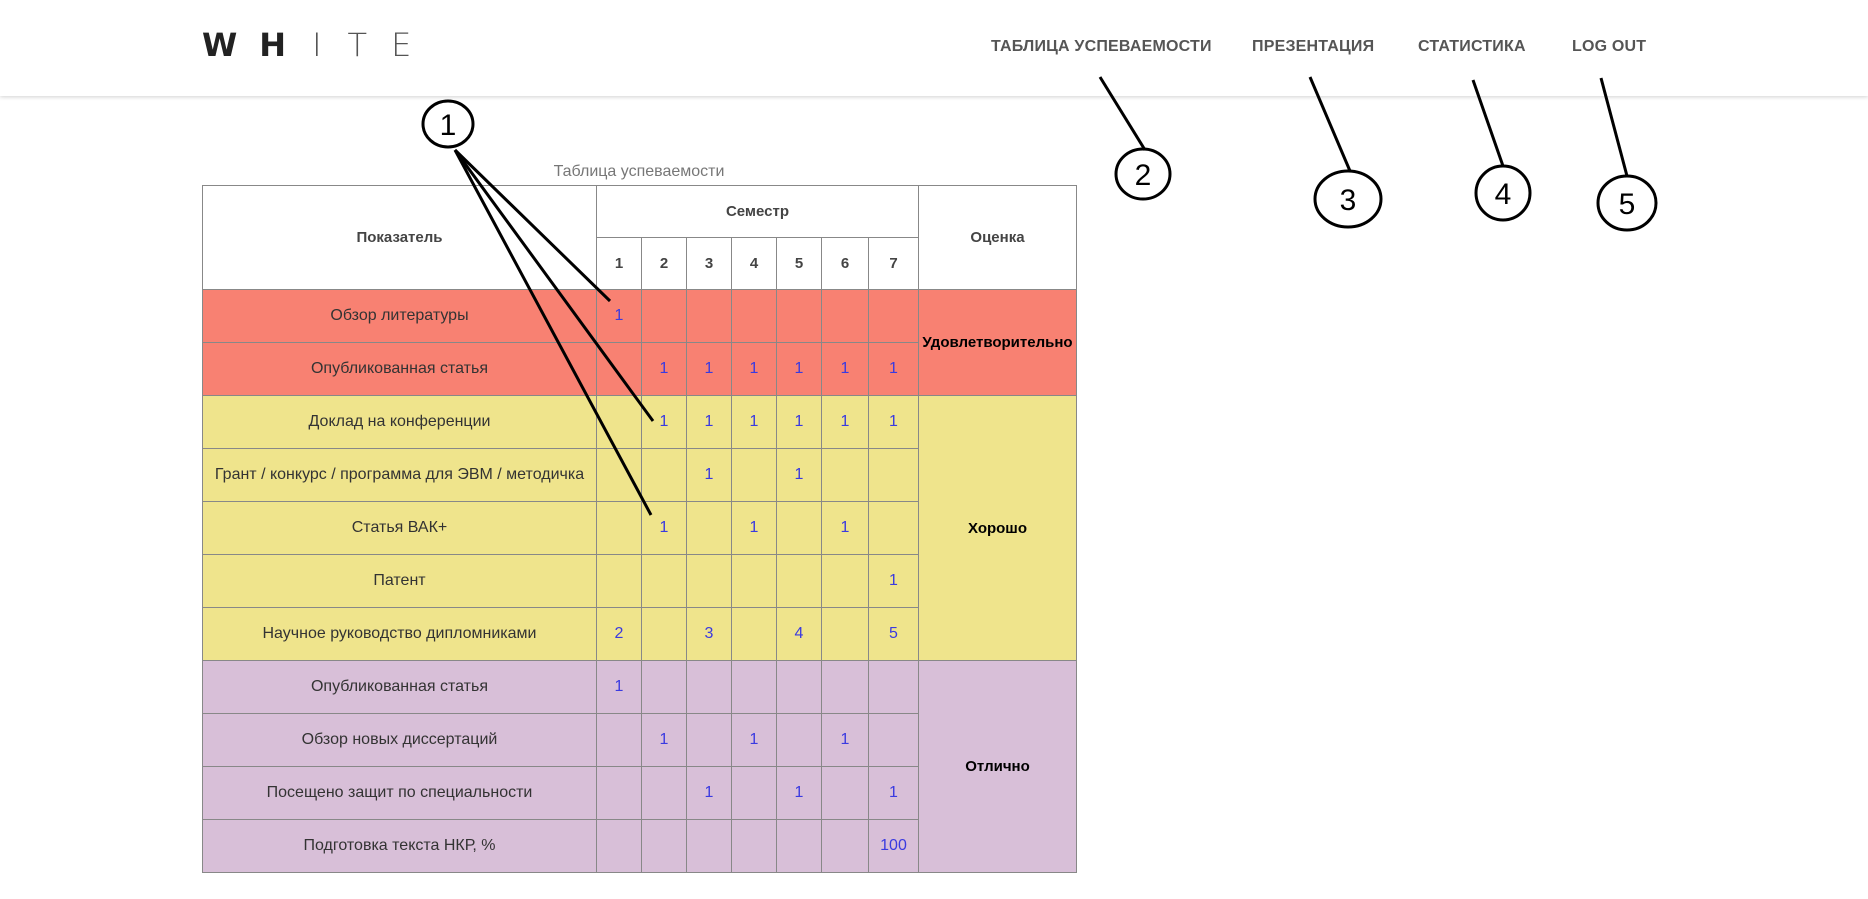 Image resolution: width=1868 pixels, height=899 pixels. Describe the element at coordinates (893, 634) in the screenshot. I see `semester-value-cell: 5` at that location.